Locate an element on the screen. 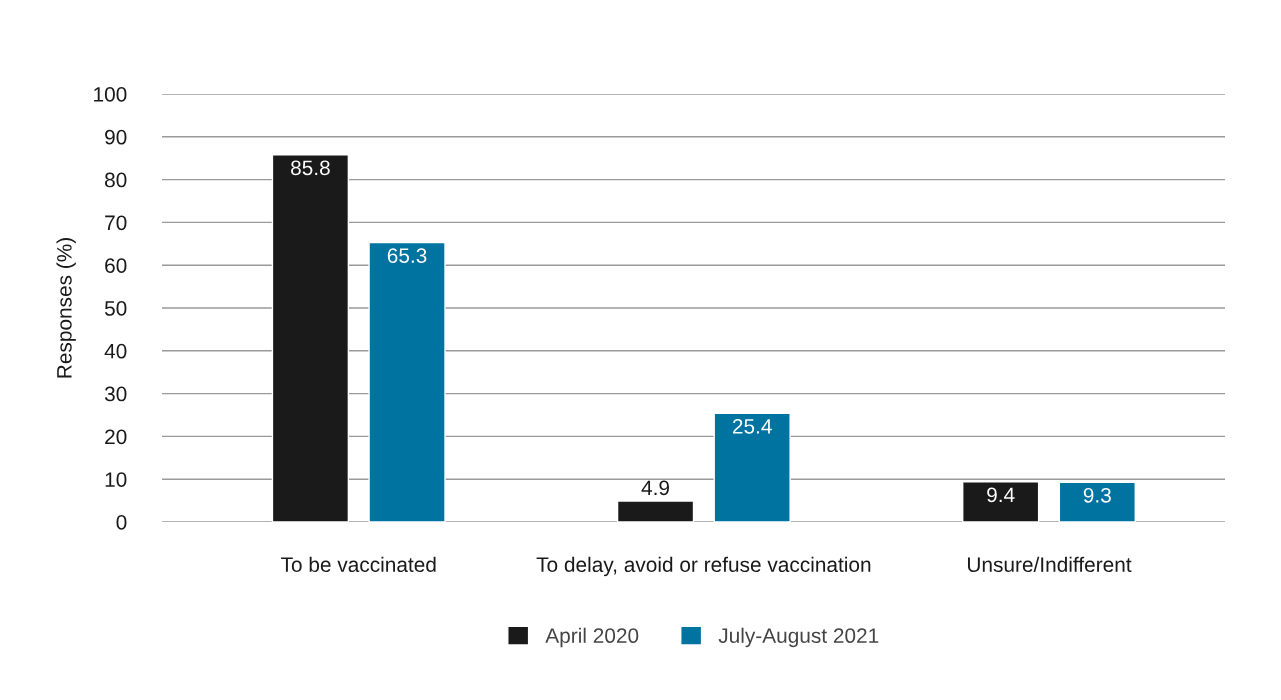 The height and width of the screenshot is (700, 1281). y-tick-label: 60 is located at coordinates (116, 265).